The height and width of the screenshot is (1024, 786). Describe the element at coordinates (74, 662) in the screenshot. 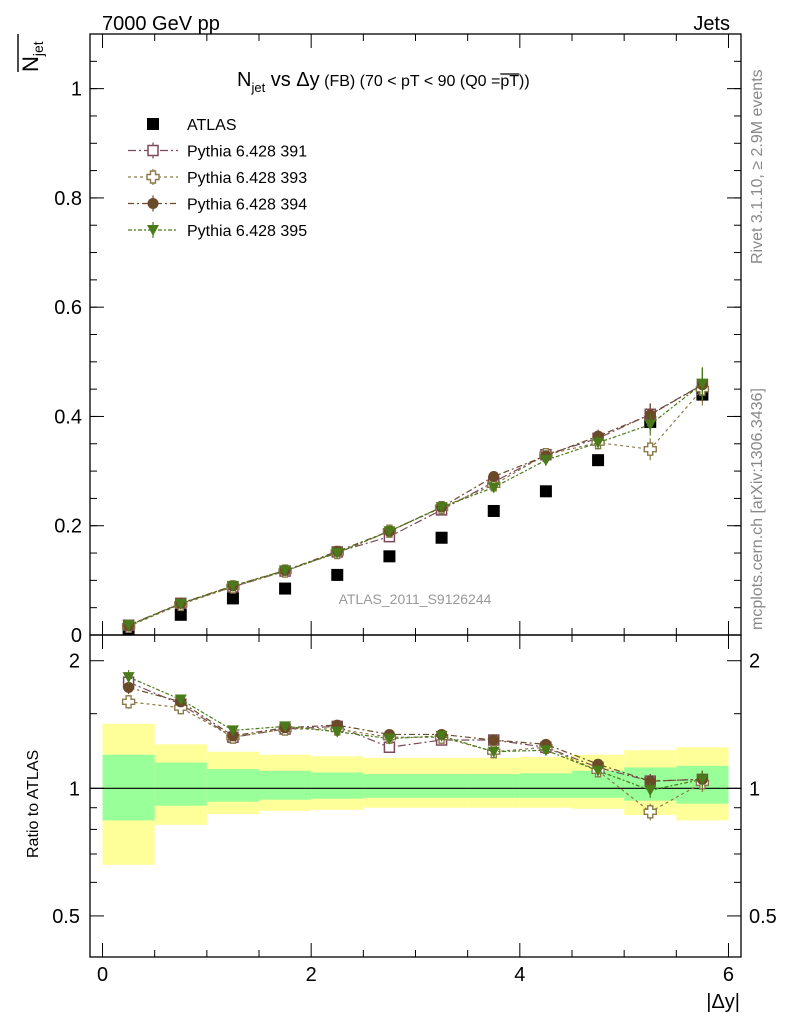

I see `ratio-ytick-label-left-2: 2` at that location.